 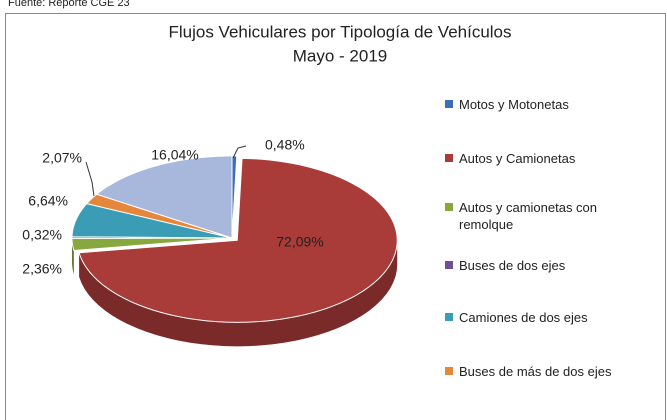 What do you see at coordinates (174, 155) in the screenshot?
I see `data-label: 16,04%` at bounding box center [174, 155].